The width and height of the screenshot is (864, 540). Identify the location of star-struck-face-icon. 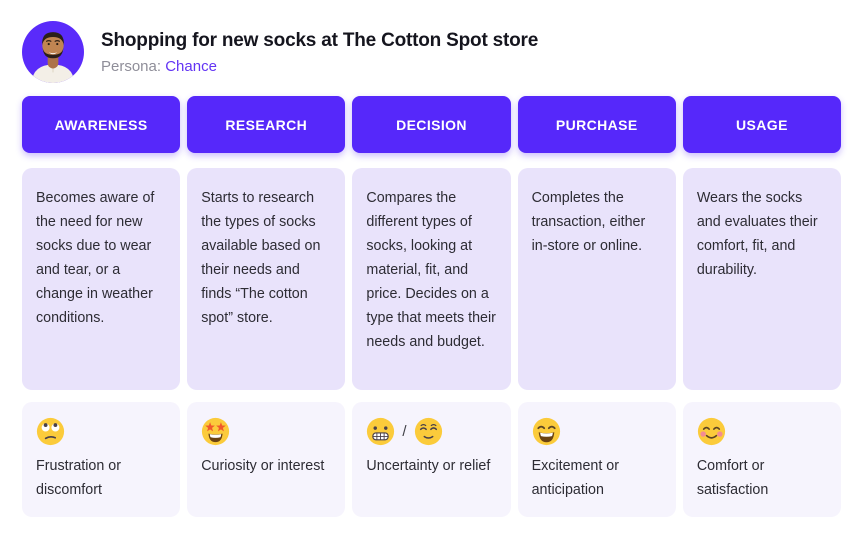
(215, 431).